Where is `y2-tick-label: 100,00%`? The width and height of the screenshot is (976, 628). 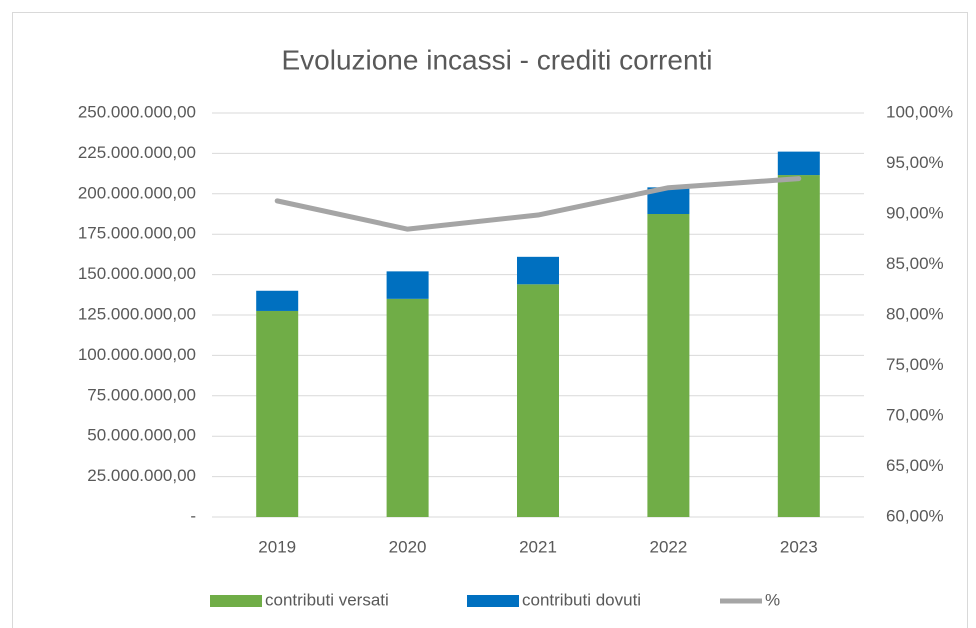 y2-tick-label: 100,00% is located at coordinates (919, 111).